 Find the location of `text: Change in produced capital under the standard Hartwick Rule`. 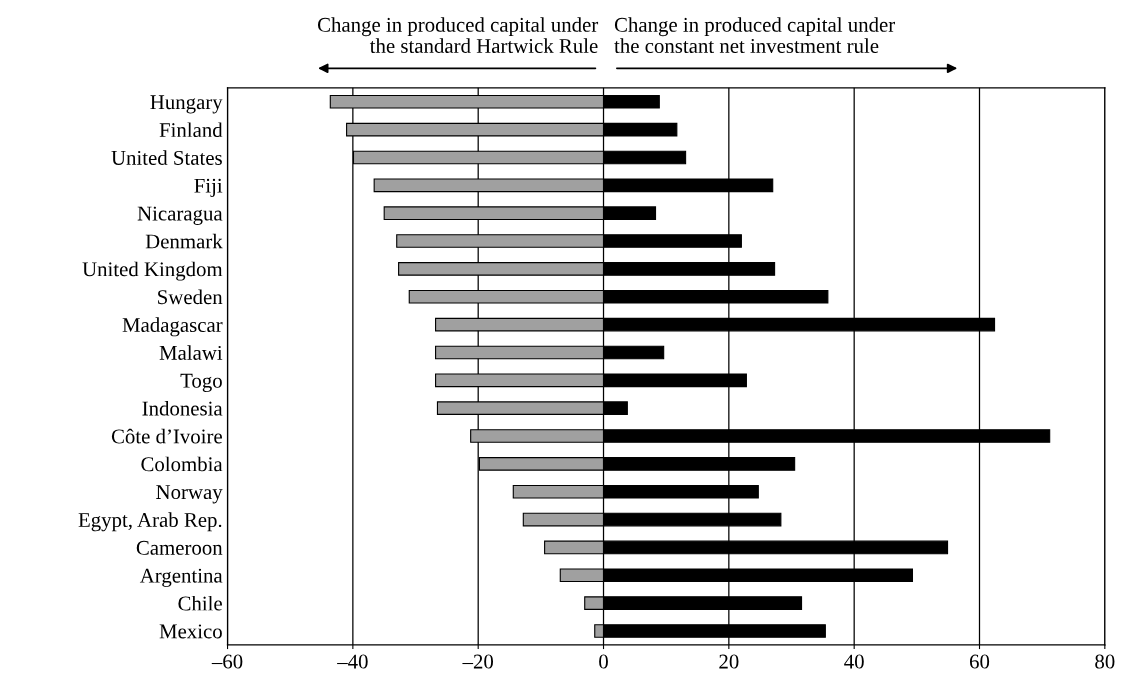

text: Change in produced capital under the standard Hartwick Rule is located at coordinates (458, 35).